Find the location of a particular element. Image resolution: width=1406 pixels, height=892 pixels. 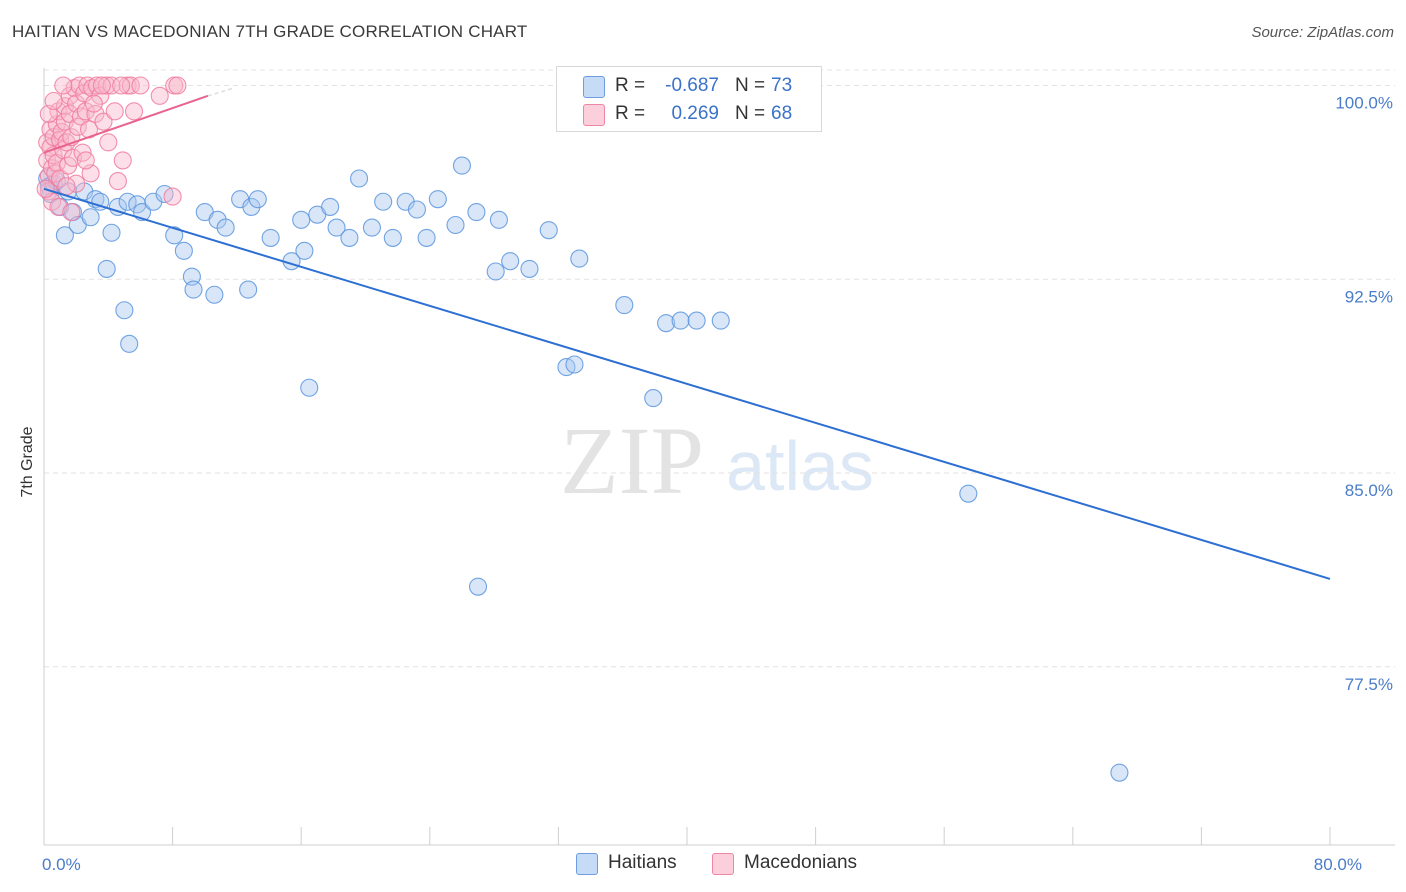

watermark-zip: ZIP is located at coordinates (632, 460).